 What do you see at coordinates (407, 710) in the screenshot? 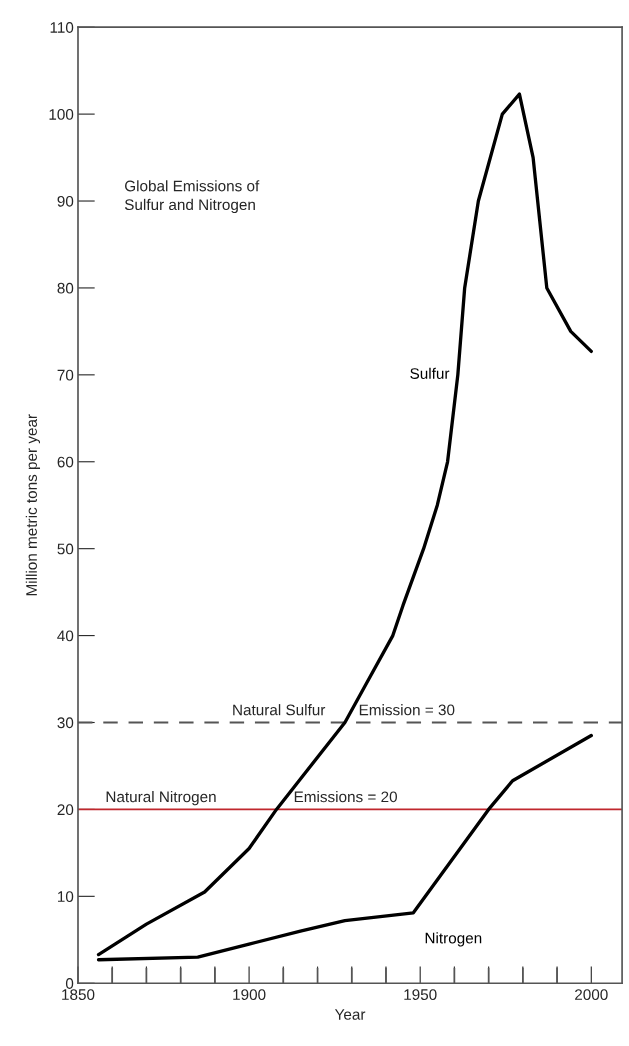
I see `annotation: Emission = 30` at bounding box center [407, 710].